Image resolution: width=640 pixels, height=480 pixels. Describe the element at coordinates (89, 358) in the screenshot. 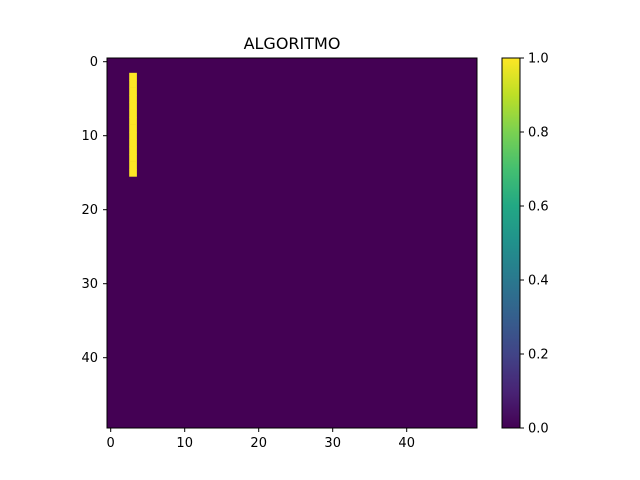

I see `y-tick-label: 40` at that location.